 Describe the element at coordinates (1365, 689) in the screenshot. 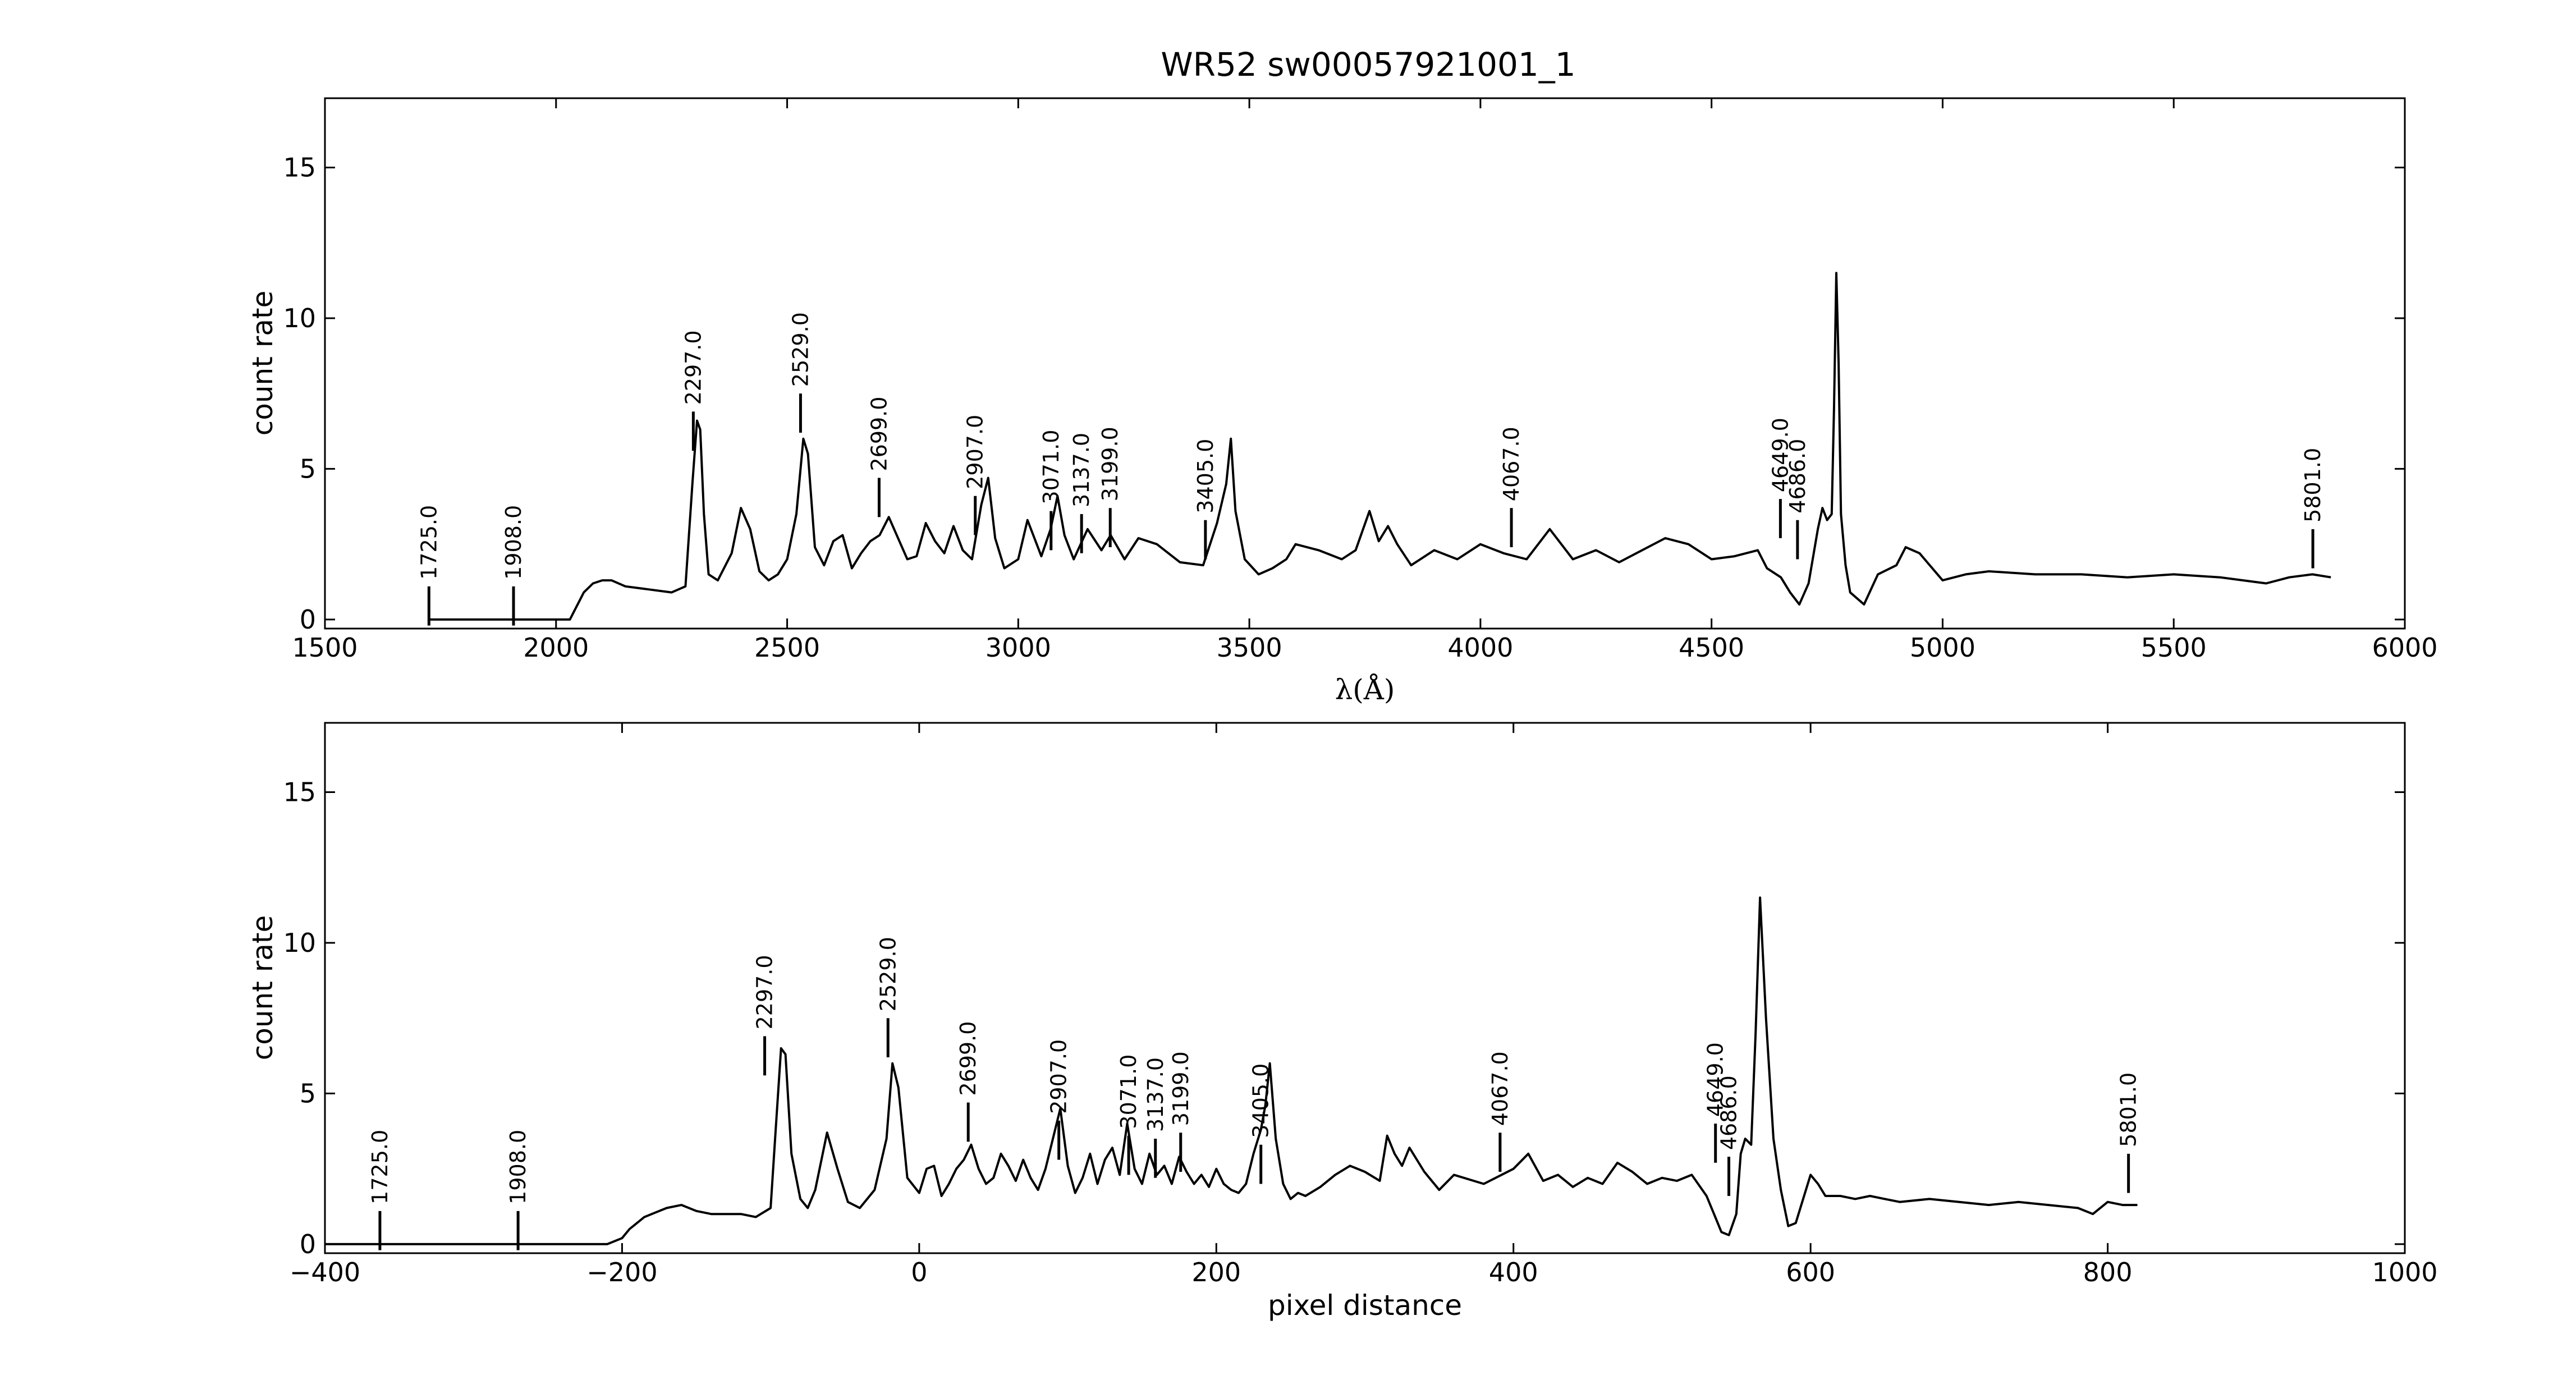

I see `wavelength-x-axis-label: λ(Å)` at that location.